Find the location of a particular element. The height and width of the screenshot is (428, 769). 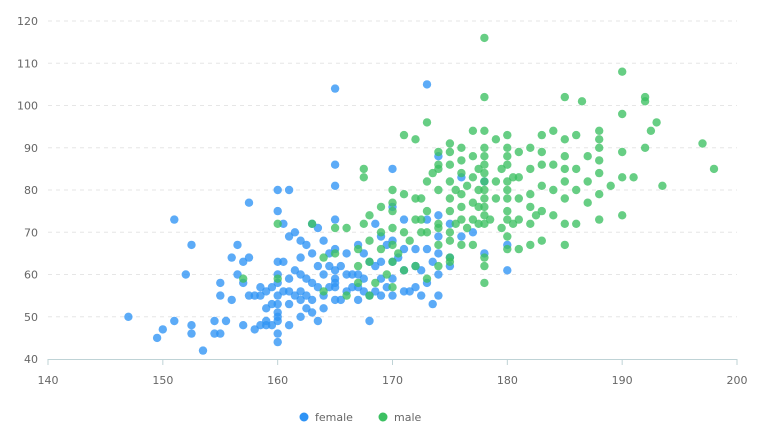

legend-item-male: male is located at coordinates (400, 417).